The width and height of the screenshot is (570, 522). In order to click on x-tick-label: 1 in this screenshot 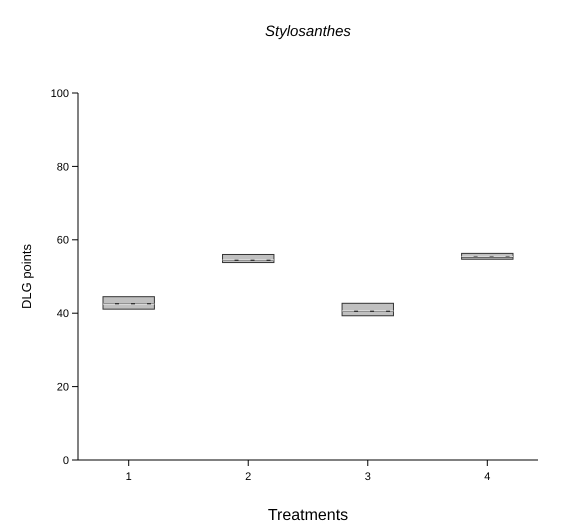, I will do `click(129, 477)`.